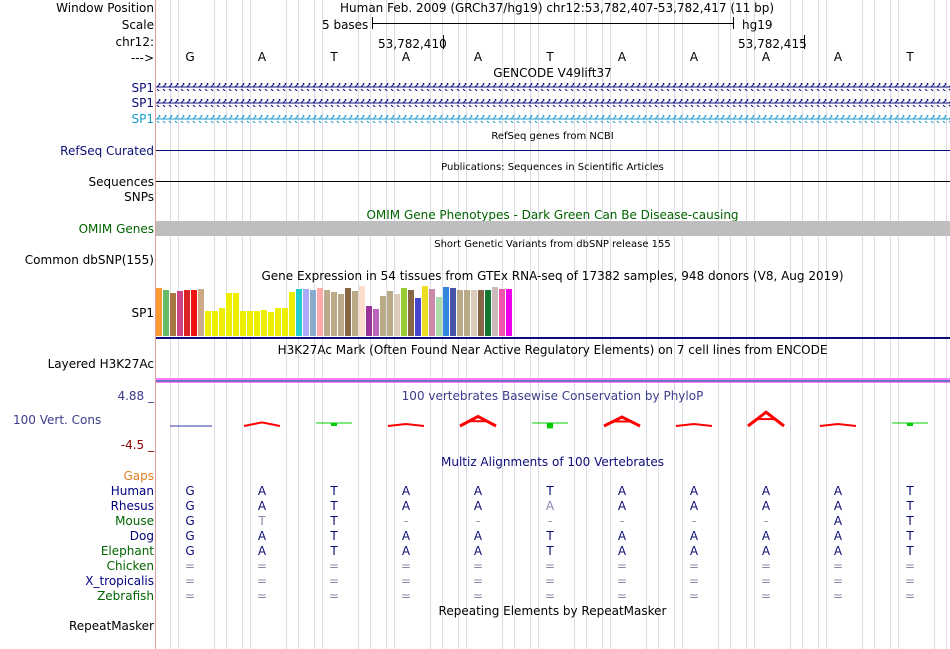 The image size is (950, 649). Describe the element at coordinates (100, 364) in the screenshot. I see `h3k27ac-track-label: Layered H3K27Ac` at that location.